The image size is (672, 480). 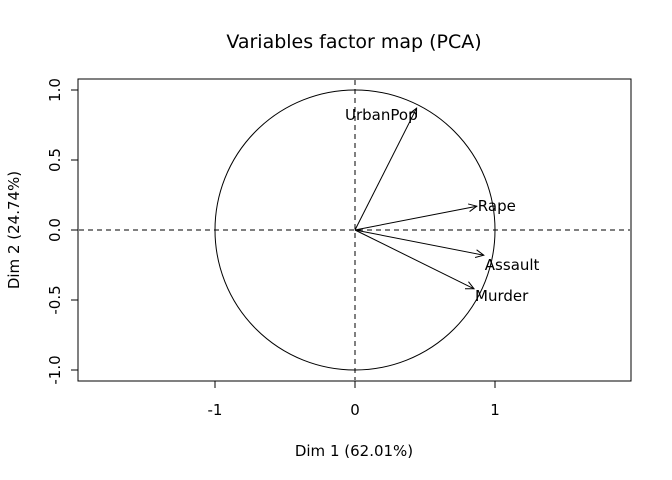 I want to click on arrow-rape, so click(x=415, y=218).